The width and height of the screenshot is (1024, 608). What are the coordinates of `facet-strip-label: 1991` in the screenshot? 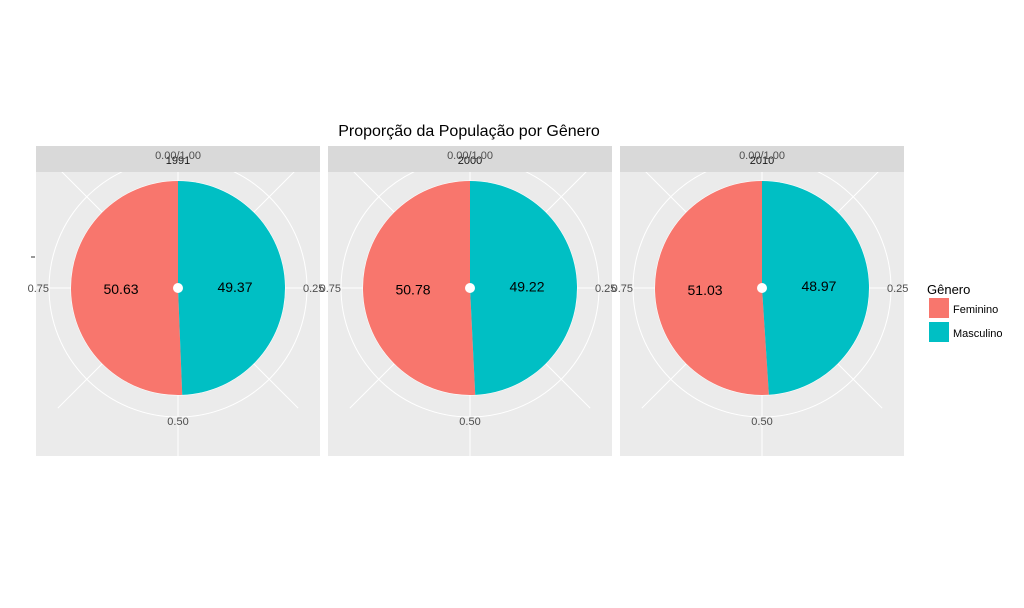 It's located at (178, 161).